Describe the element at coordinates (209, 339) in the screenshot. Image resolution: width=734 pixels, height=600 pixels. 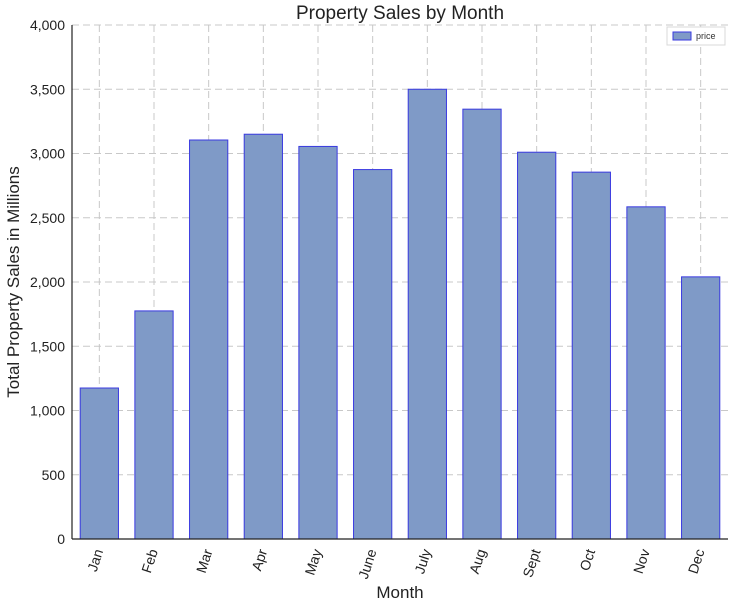
I see `bar-mar` at that location.